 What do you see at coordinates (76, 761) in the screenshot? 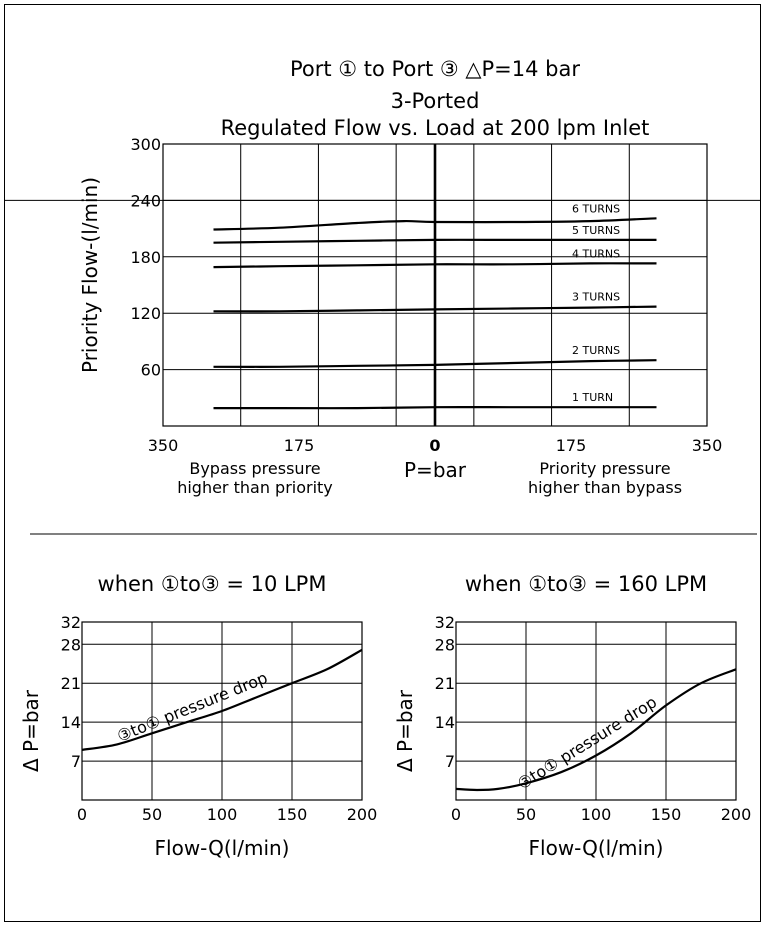
I see `bottom-left-chart-y-tick-label: 7` at bounding box center [76, 761].